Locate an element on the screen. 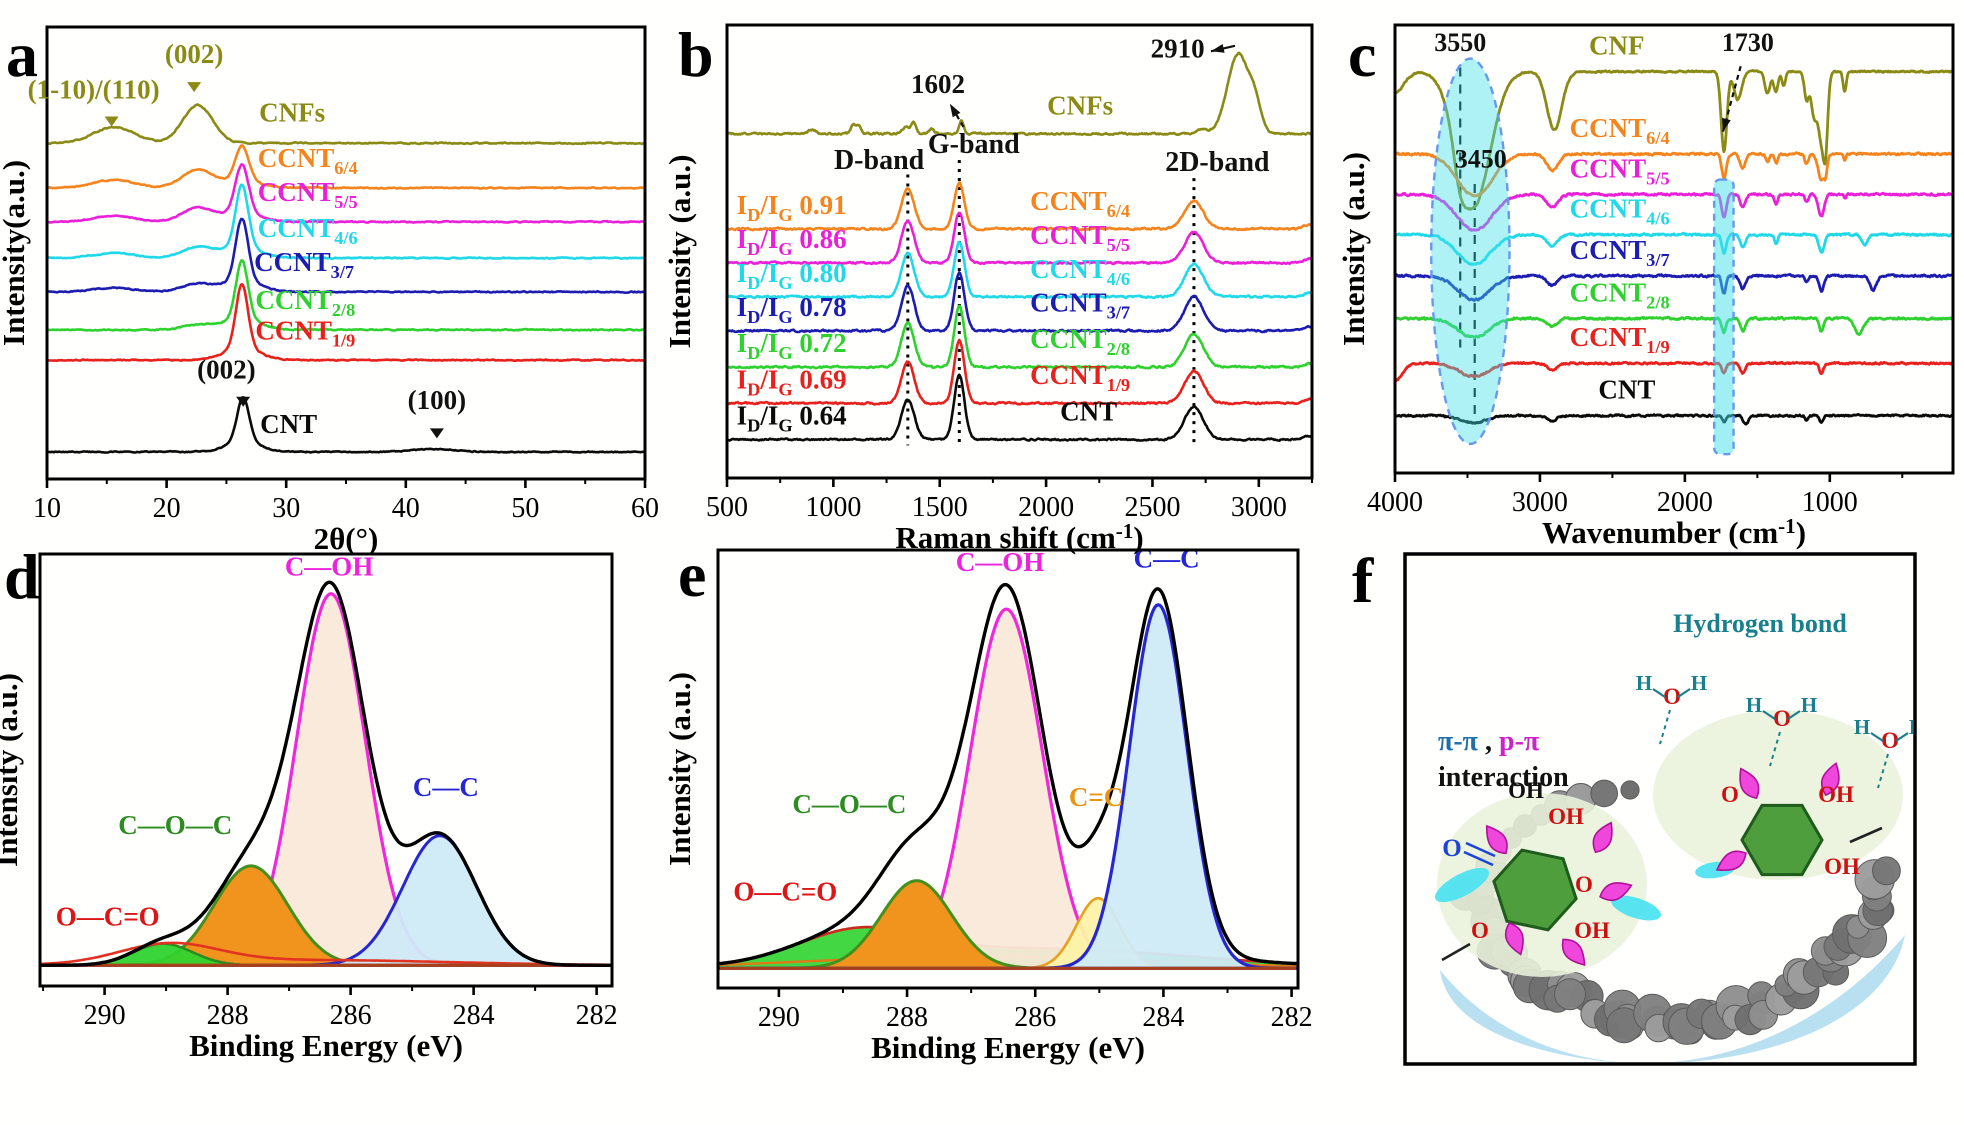 This screenshot has width=1964, height=1125. id-ig-ratio: ID/IG 0.91 is located at coordinates (792, 207).